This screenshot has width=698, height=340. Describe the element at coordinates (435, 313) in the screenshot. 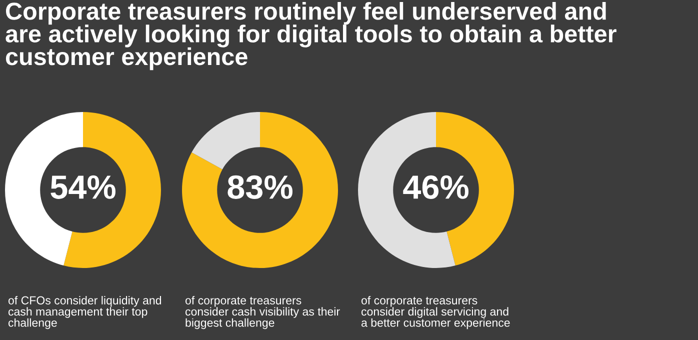

I see `text: of corporate treasurers consider digital servicing and a better customer experience` at that location.